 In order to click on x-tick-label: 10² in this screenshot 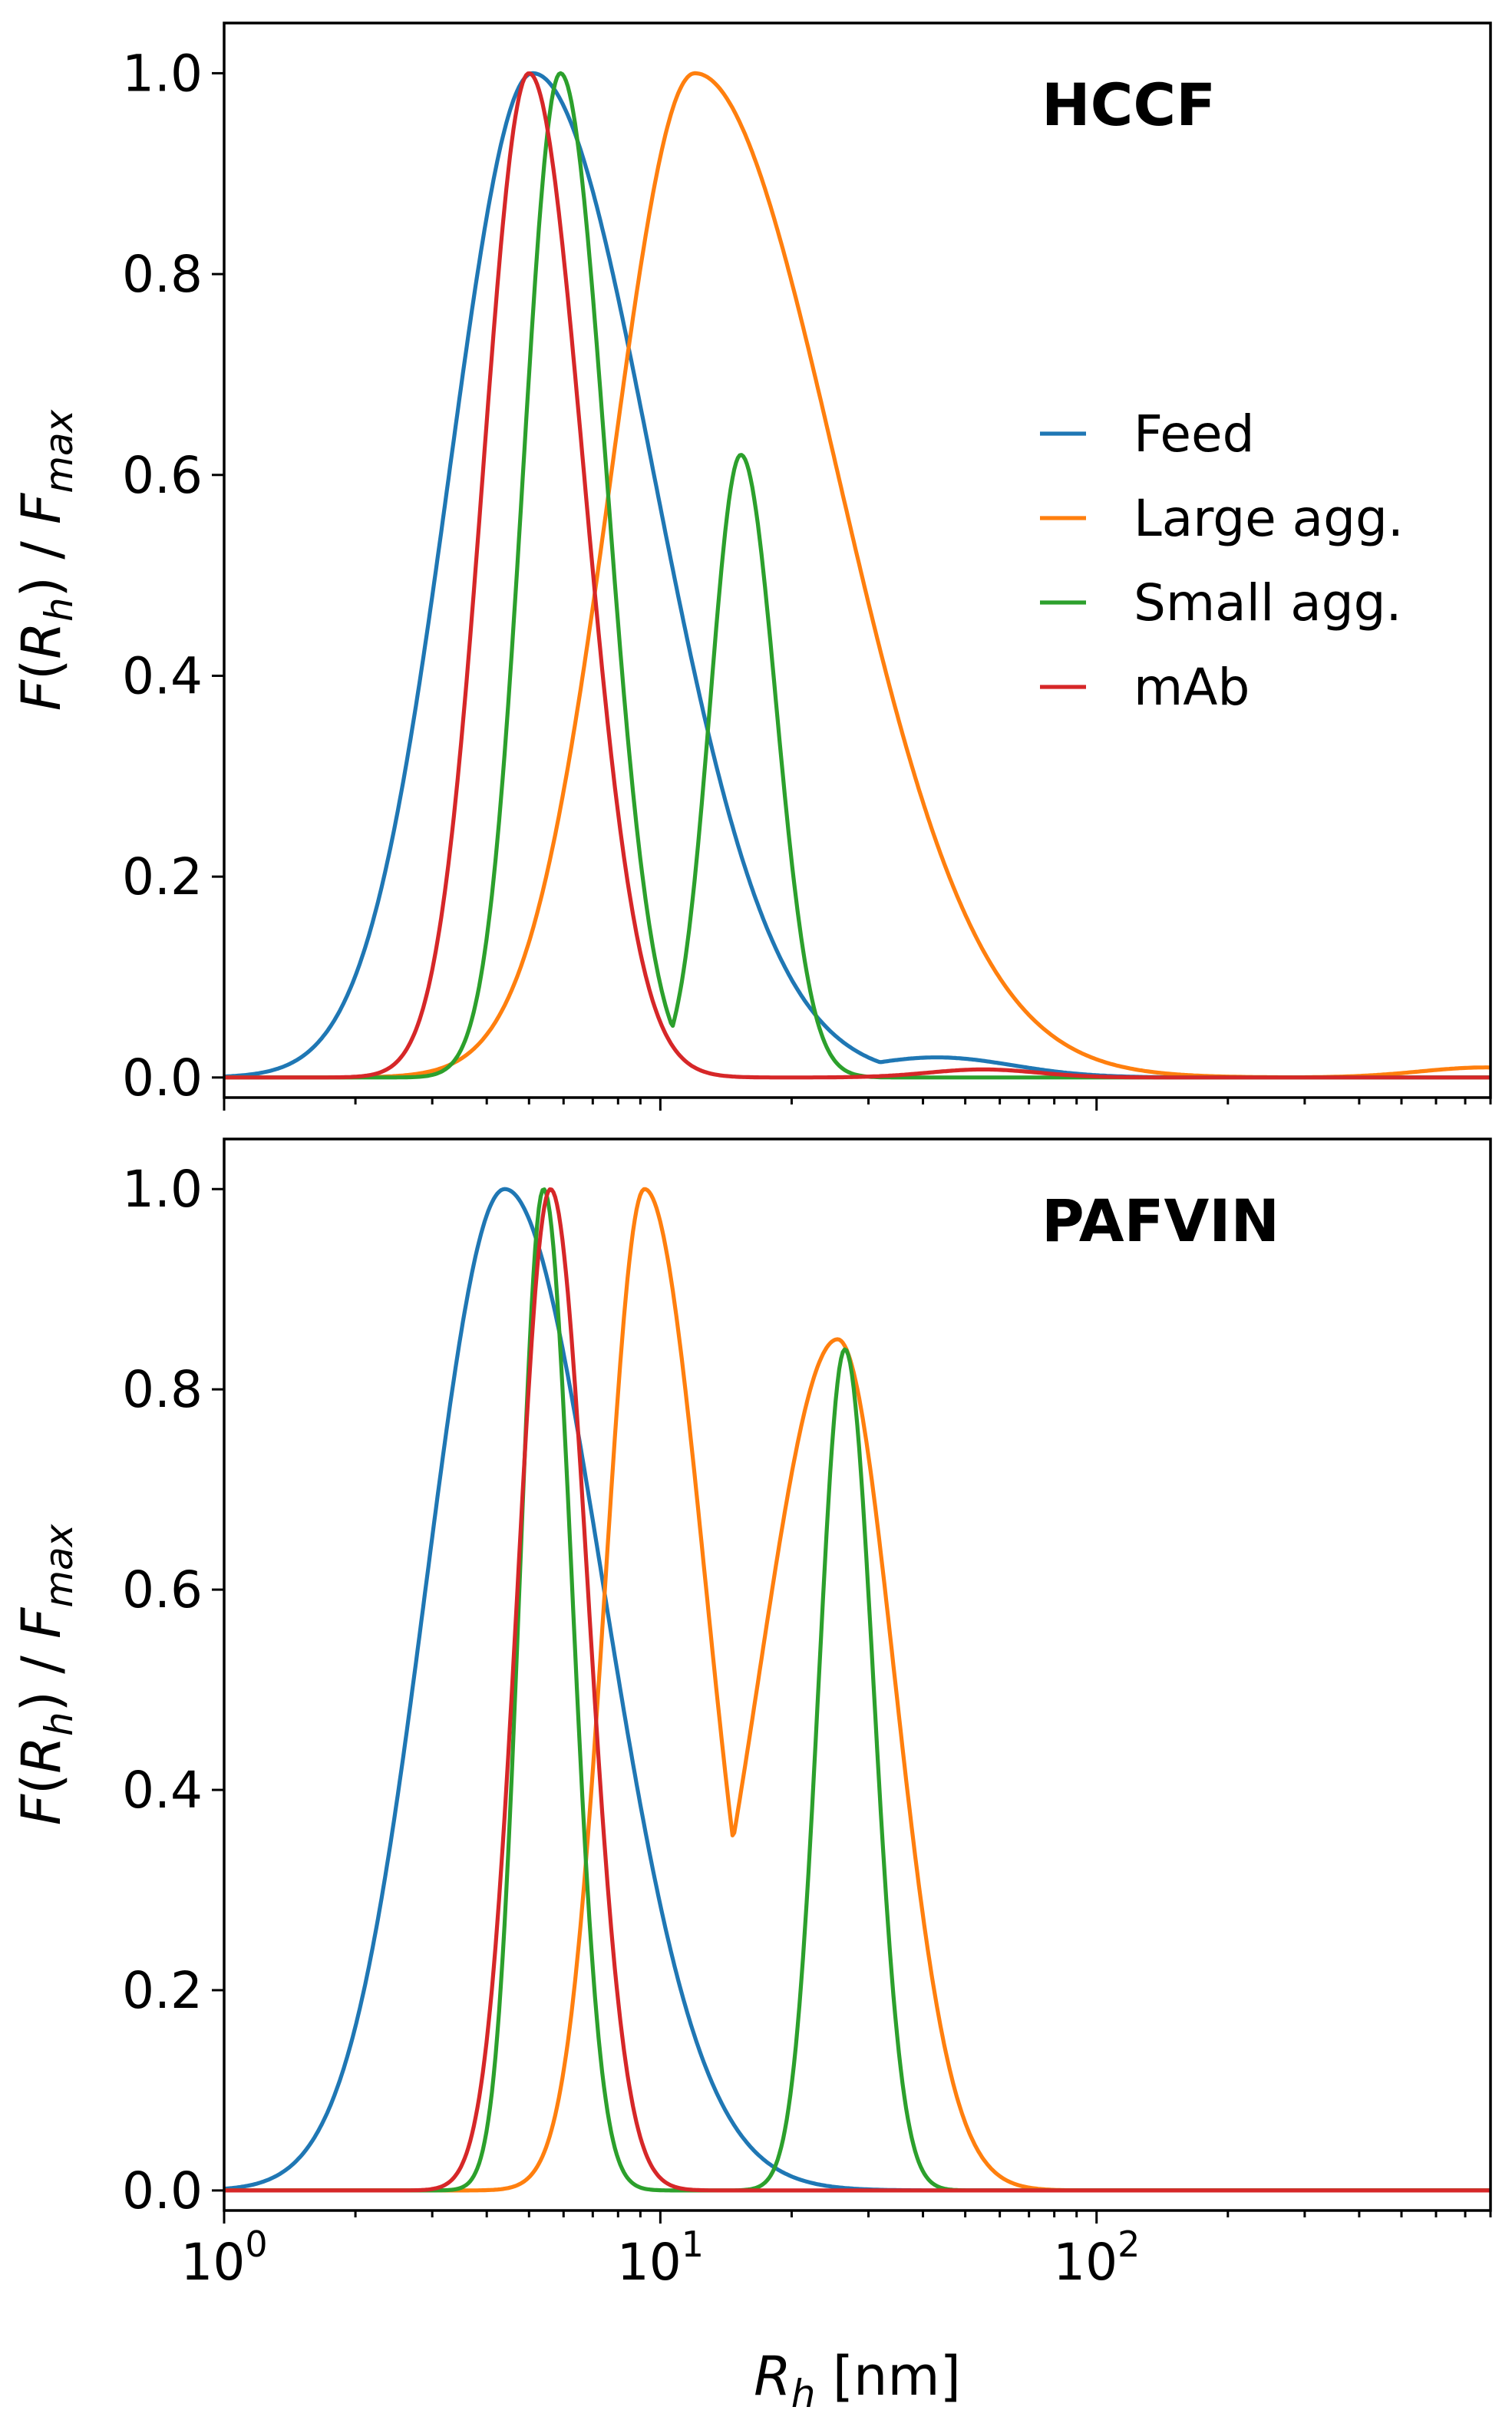, I will do `click(1097, 2258)`.